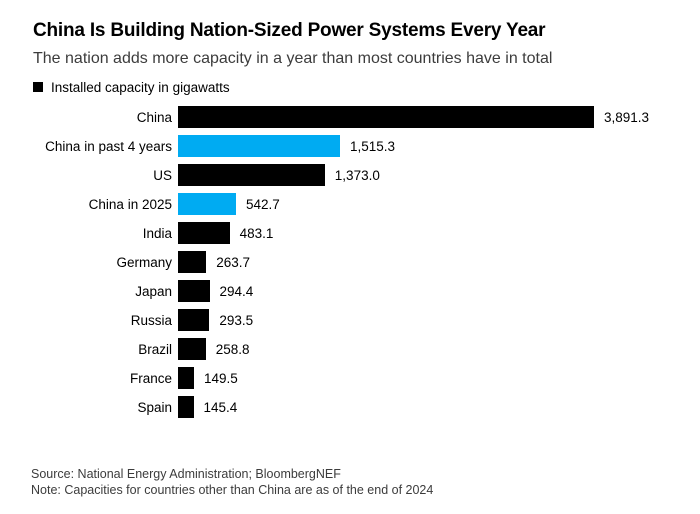  I want to click on category-label: China in 2025, so click(130, 204).